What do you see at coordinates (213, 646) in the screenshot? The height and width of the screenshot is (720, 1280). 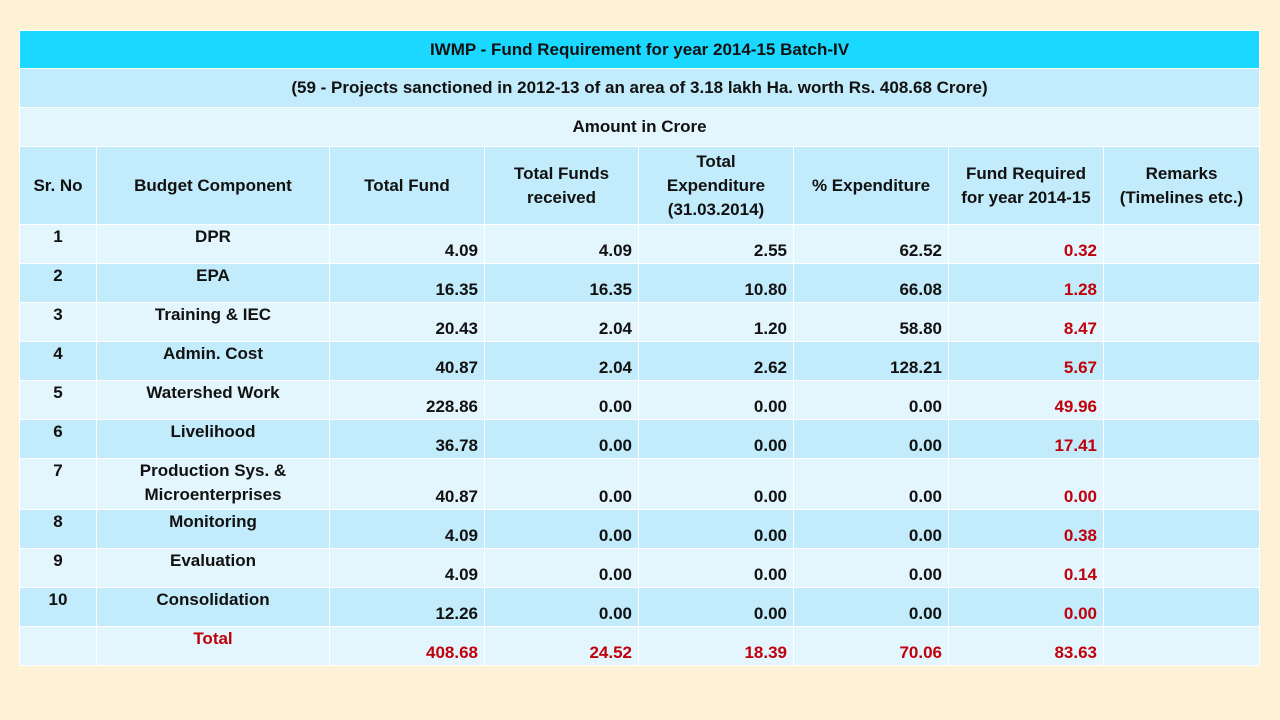 I see `total-component-cell: Total` at bounding box center [213, 646].